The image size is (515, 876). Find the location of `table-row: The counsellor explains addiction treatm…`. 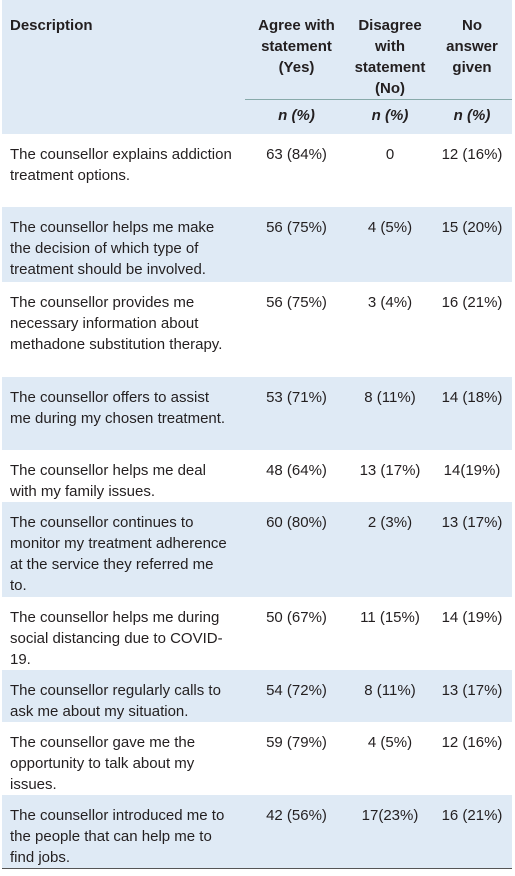

table-row: The counsellor explains addiction treatm… is located at coordinates (257, 170).